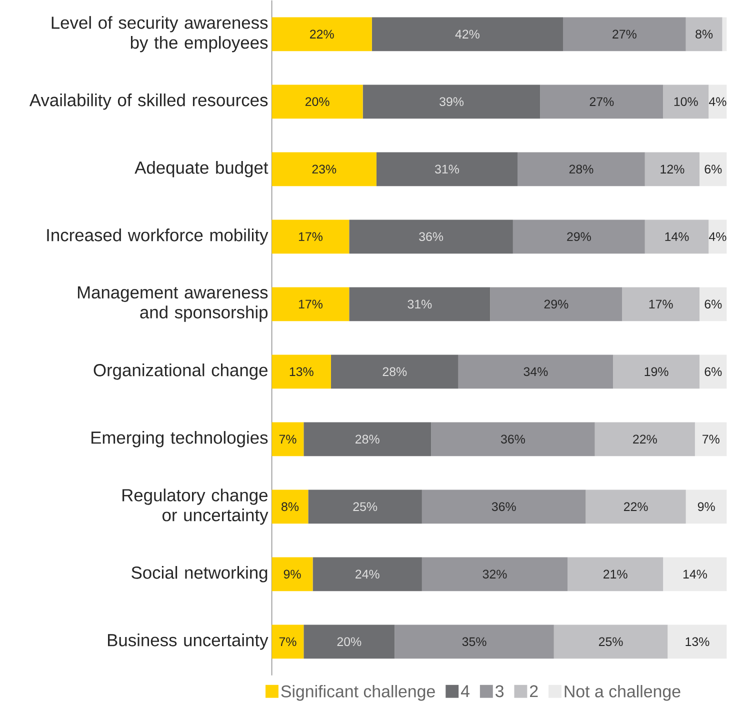 The image size is (730, 703). I want to click on data-label: 4%, so click(717, 101).